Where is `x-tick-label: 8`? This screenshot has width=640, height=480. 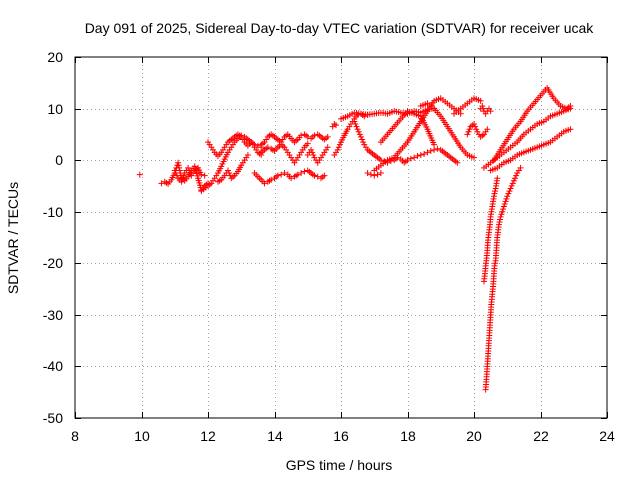 x-tick-label: 8 is located at coordinates (75, 436).